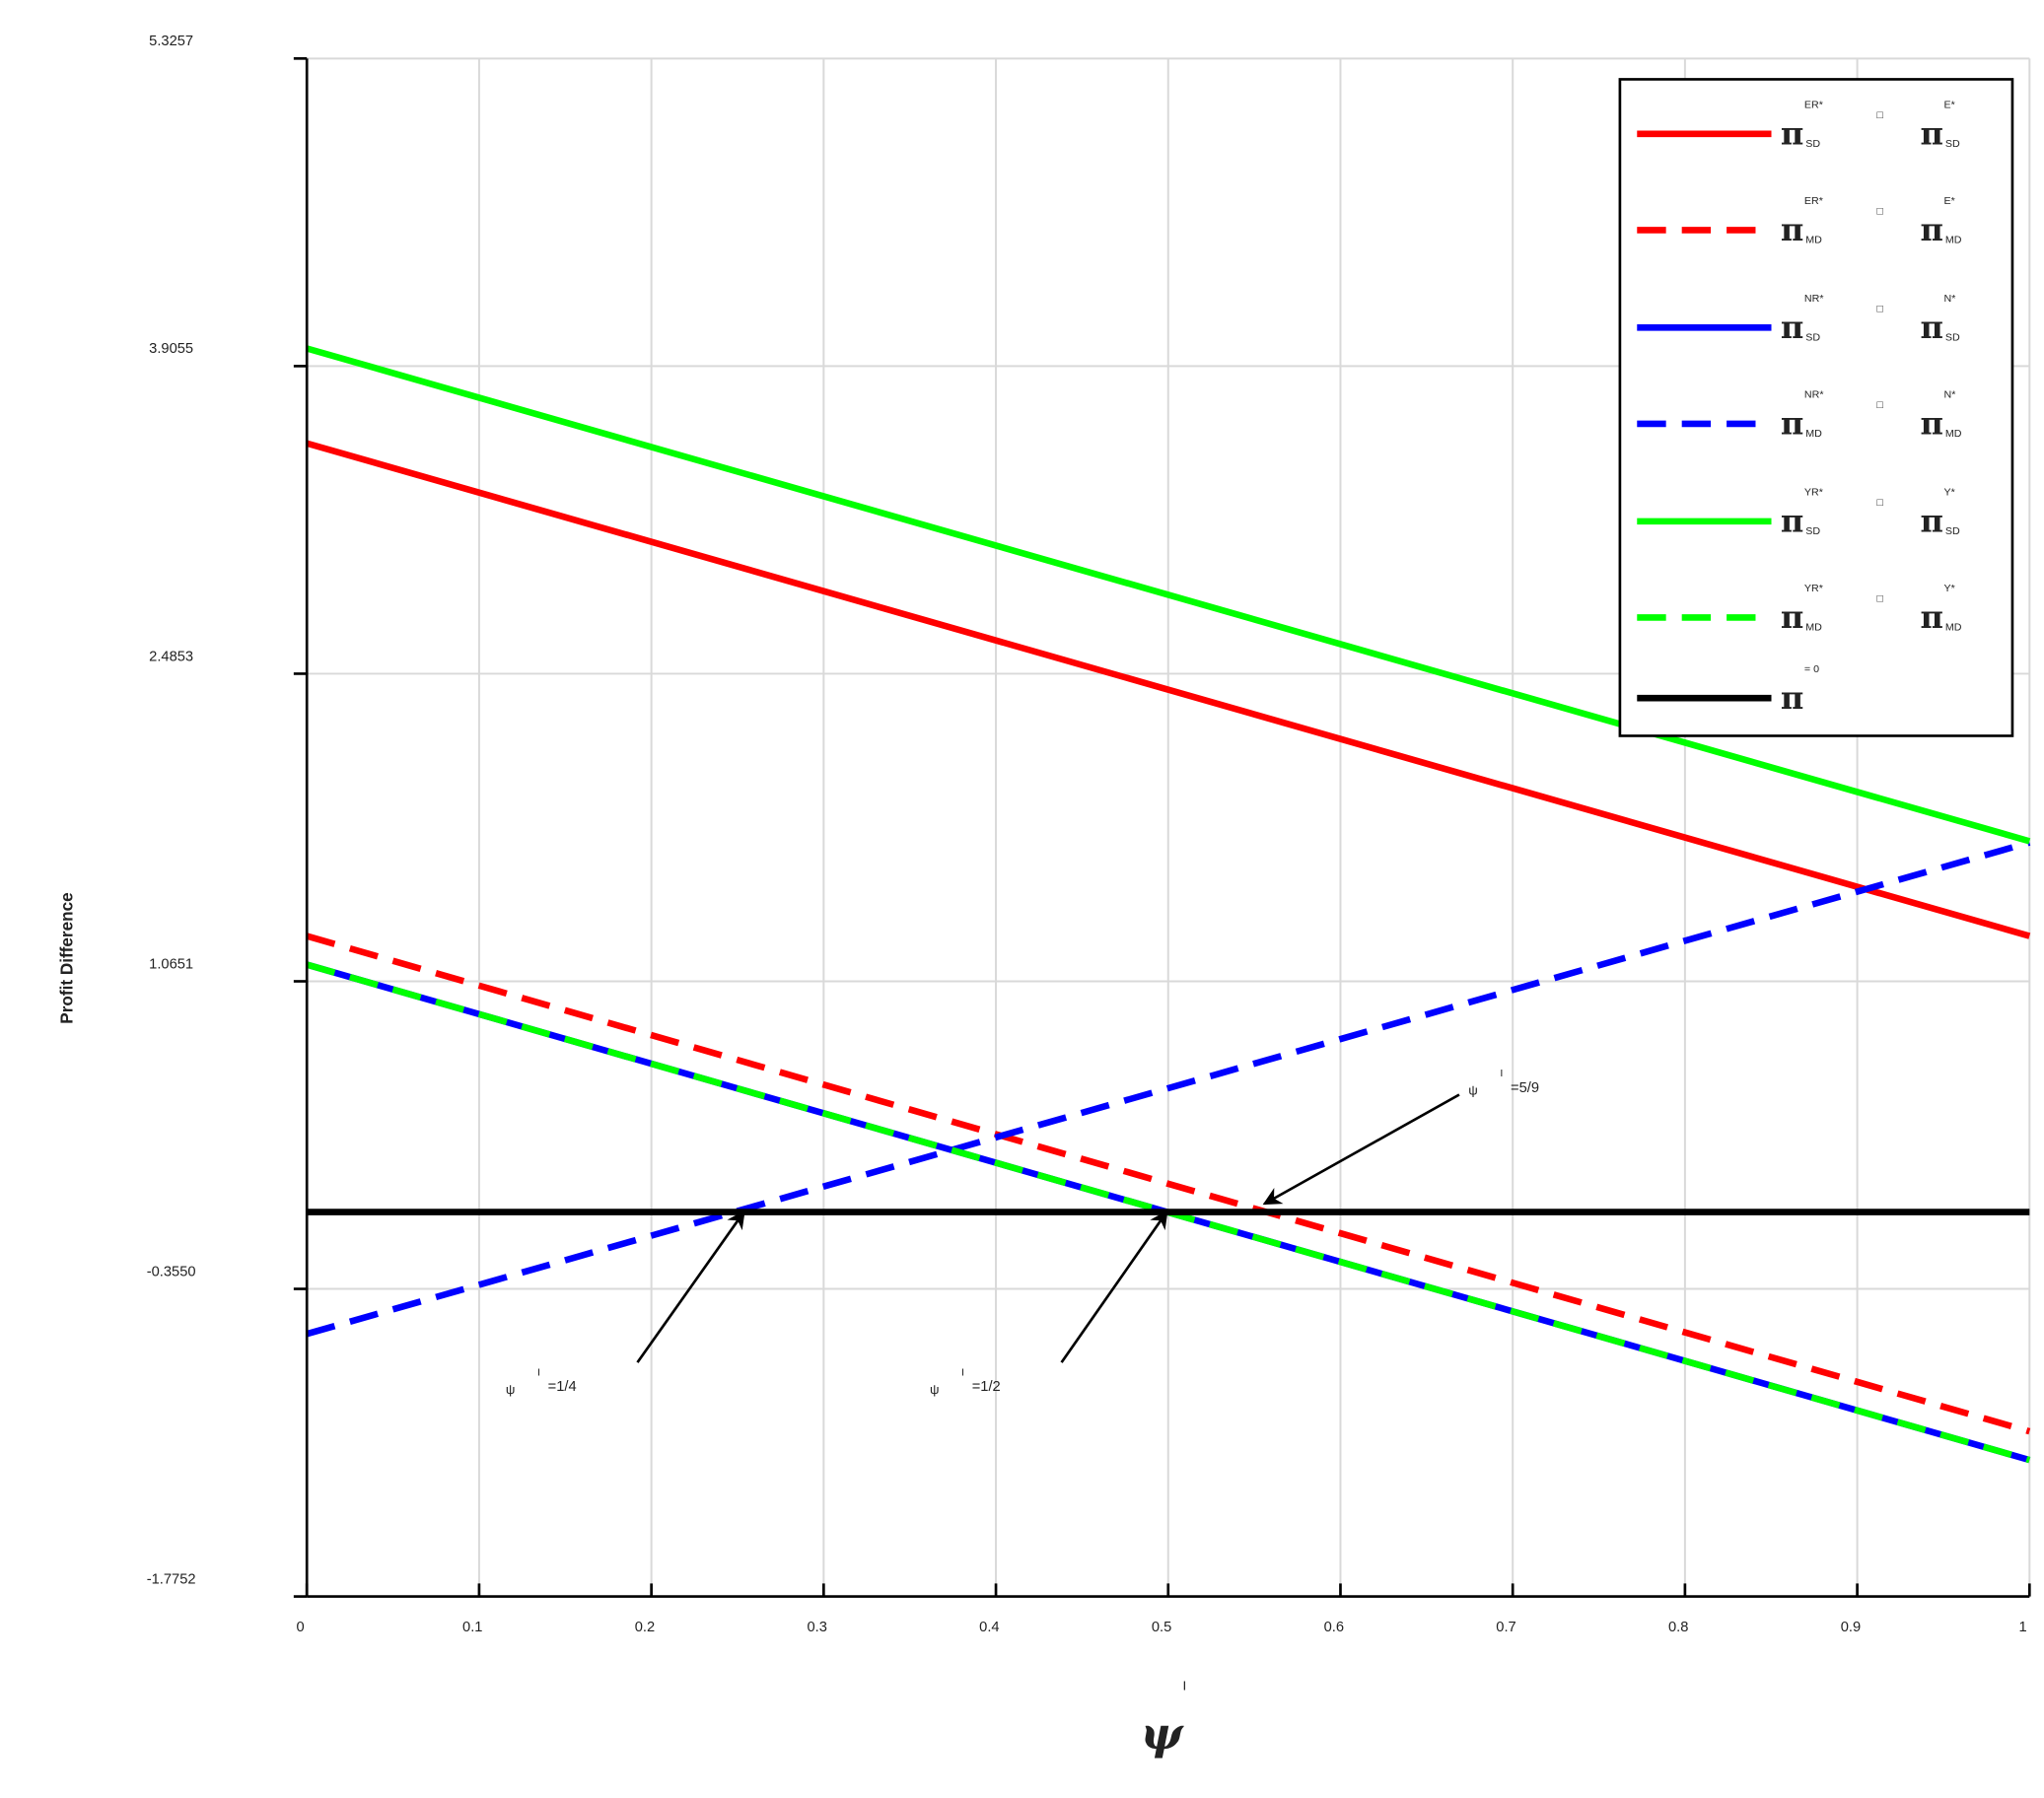  I want to click on legend-box, so click(1816, 408).